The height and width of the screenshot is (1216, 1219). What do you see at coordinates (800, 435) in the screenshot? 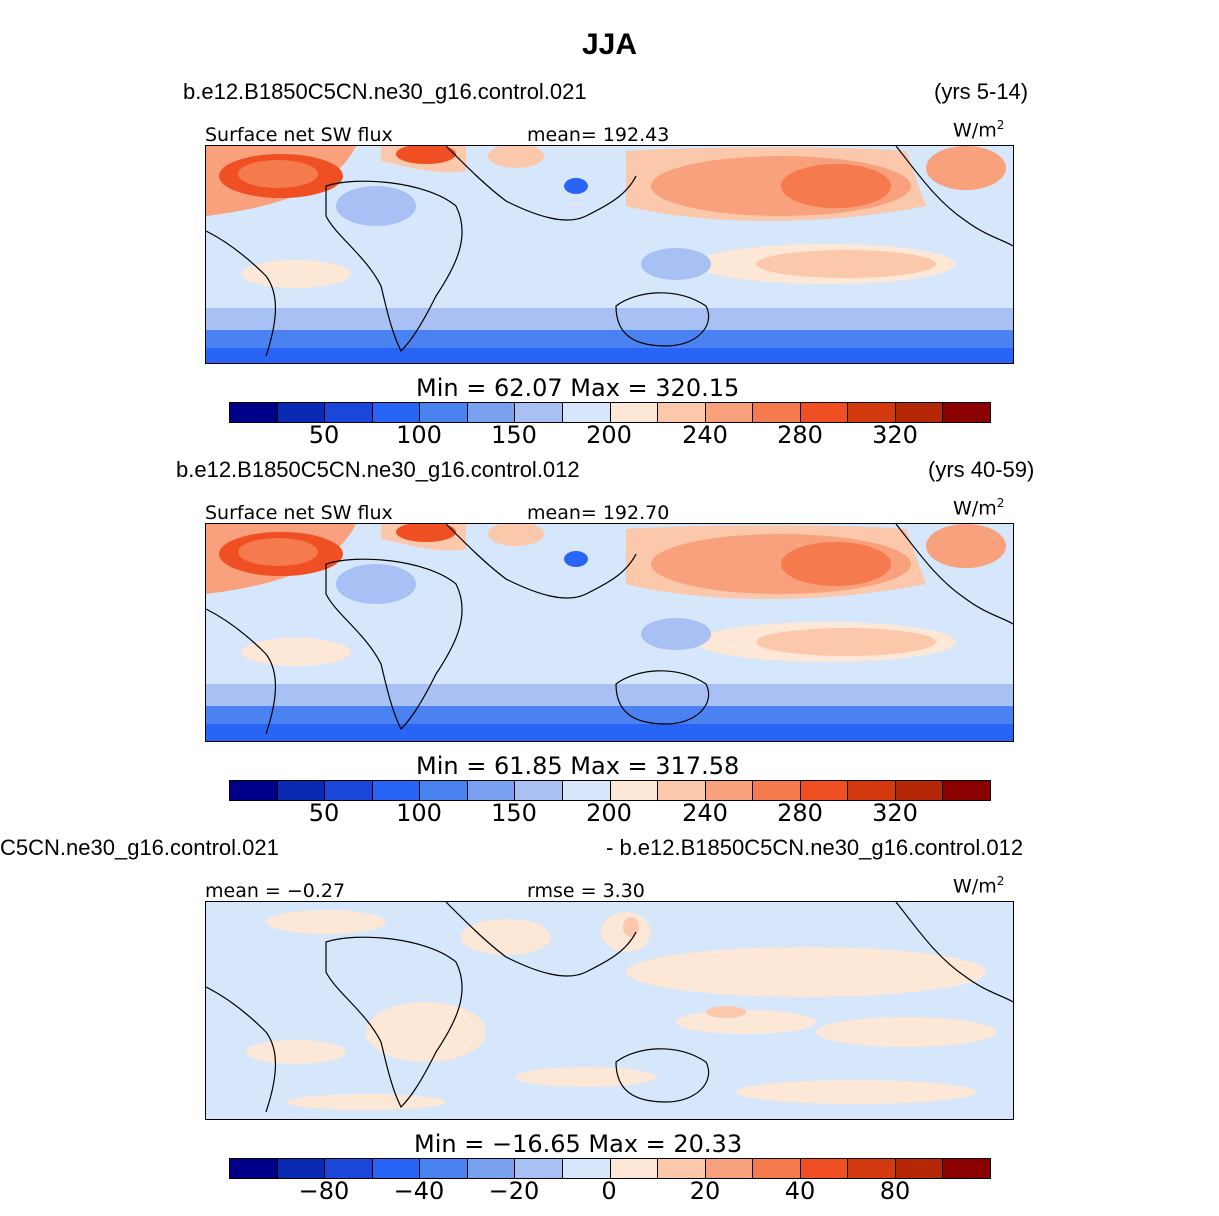
I see `panel1-colorbar-tick: 280` at bounding box center [800, 435].